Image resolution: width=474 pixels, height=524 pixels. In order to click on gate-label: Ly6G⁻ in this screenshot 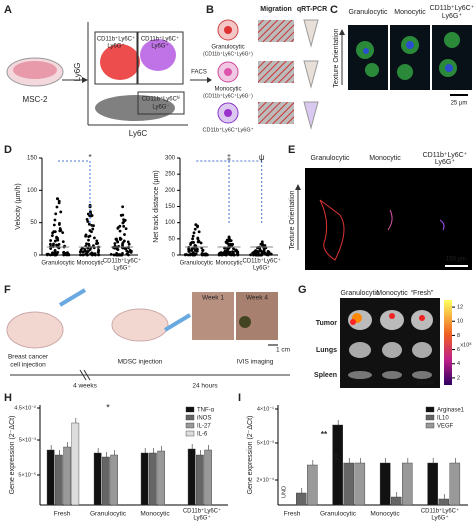, I will do `click(160, 108)`.